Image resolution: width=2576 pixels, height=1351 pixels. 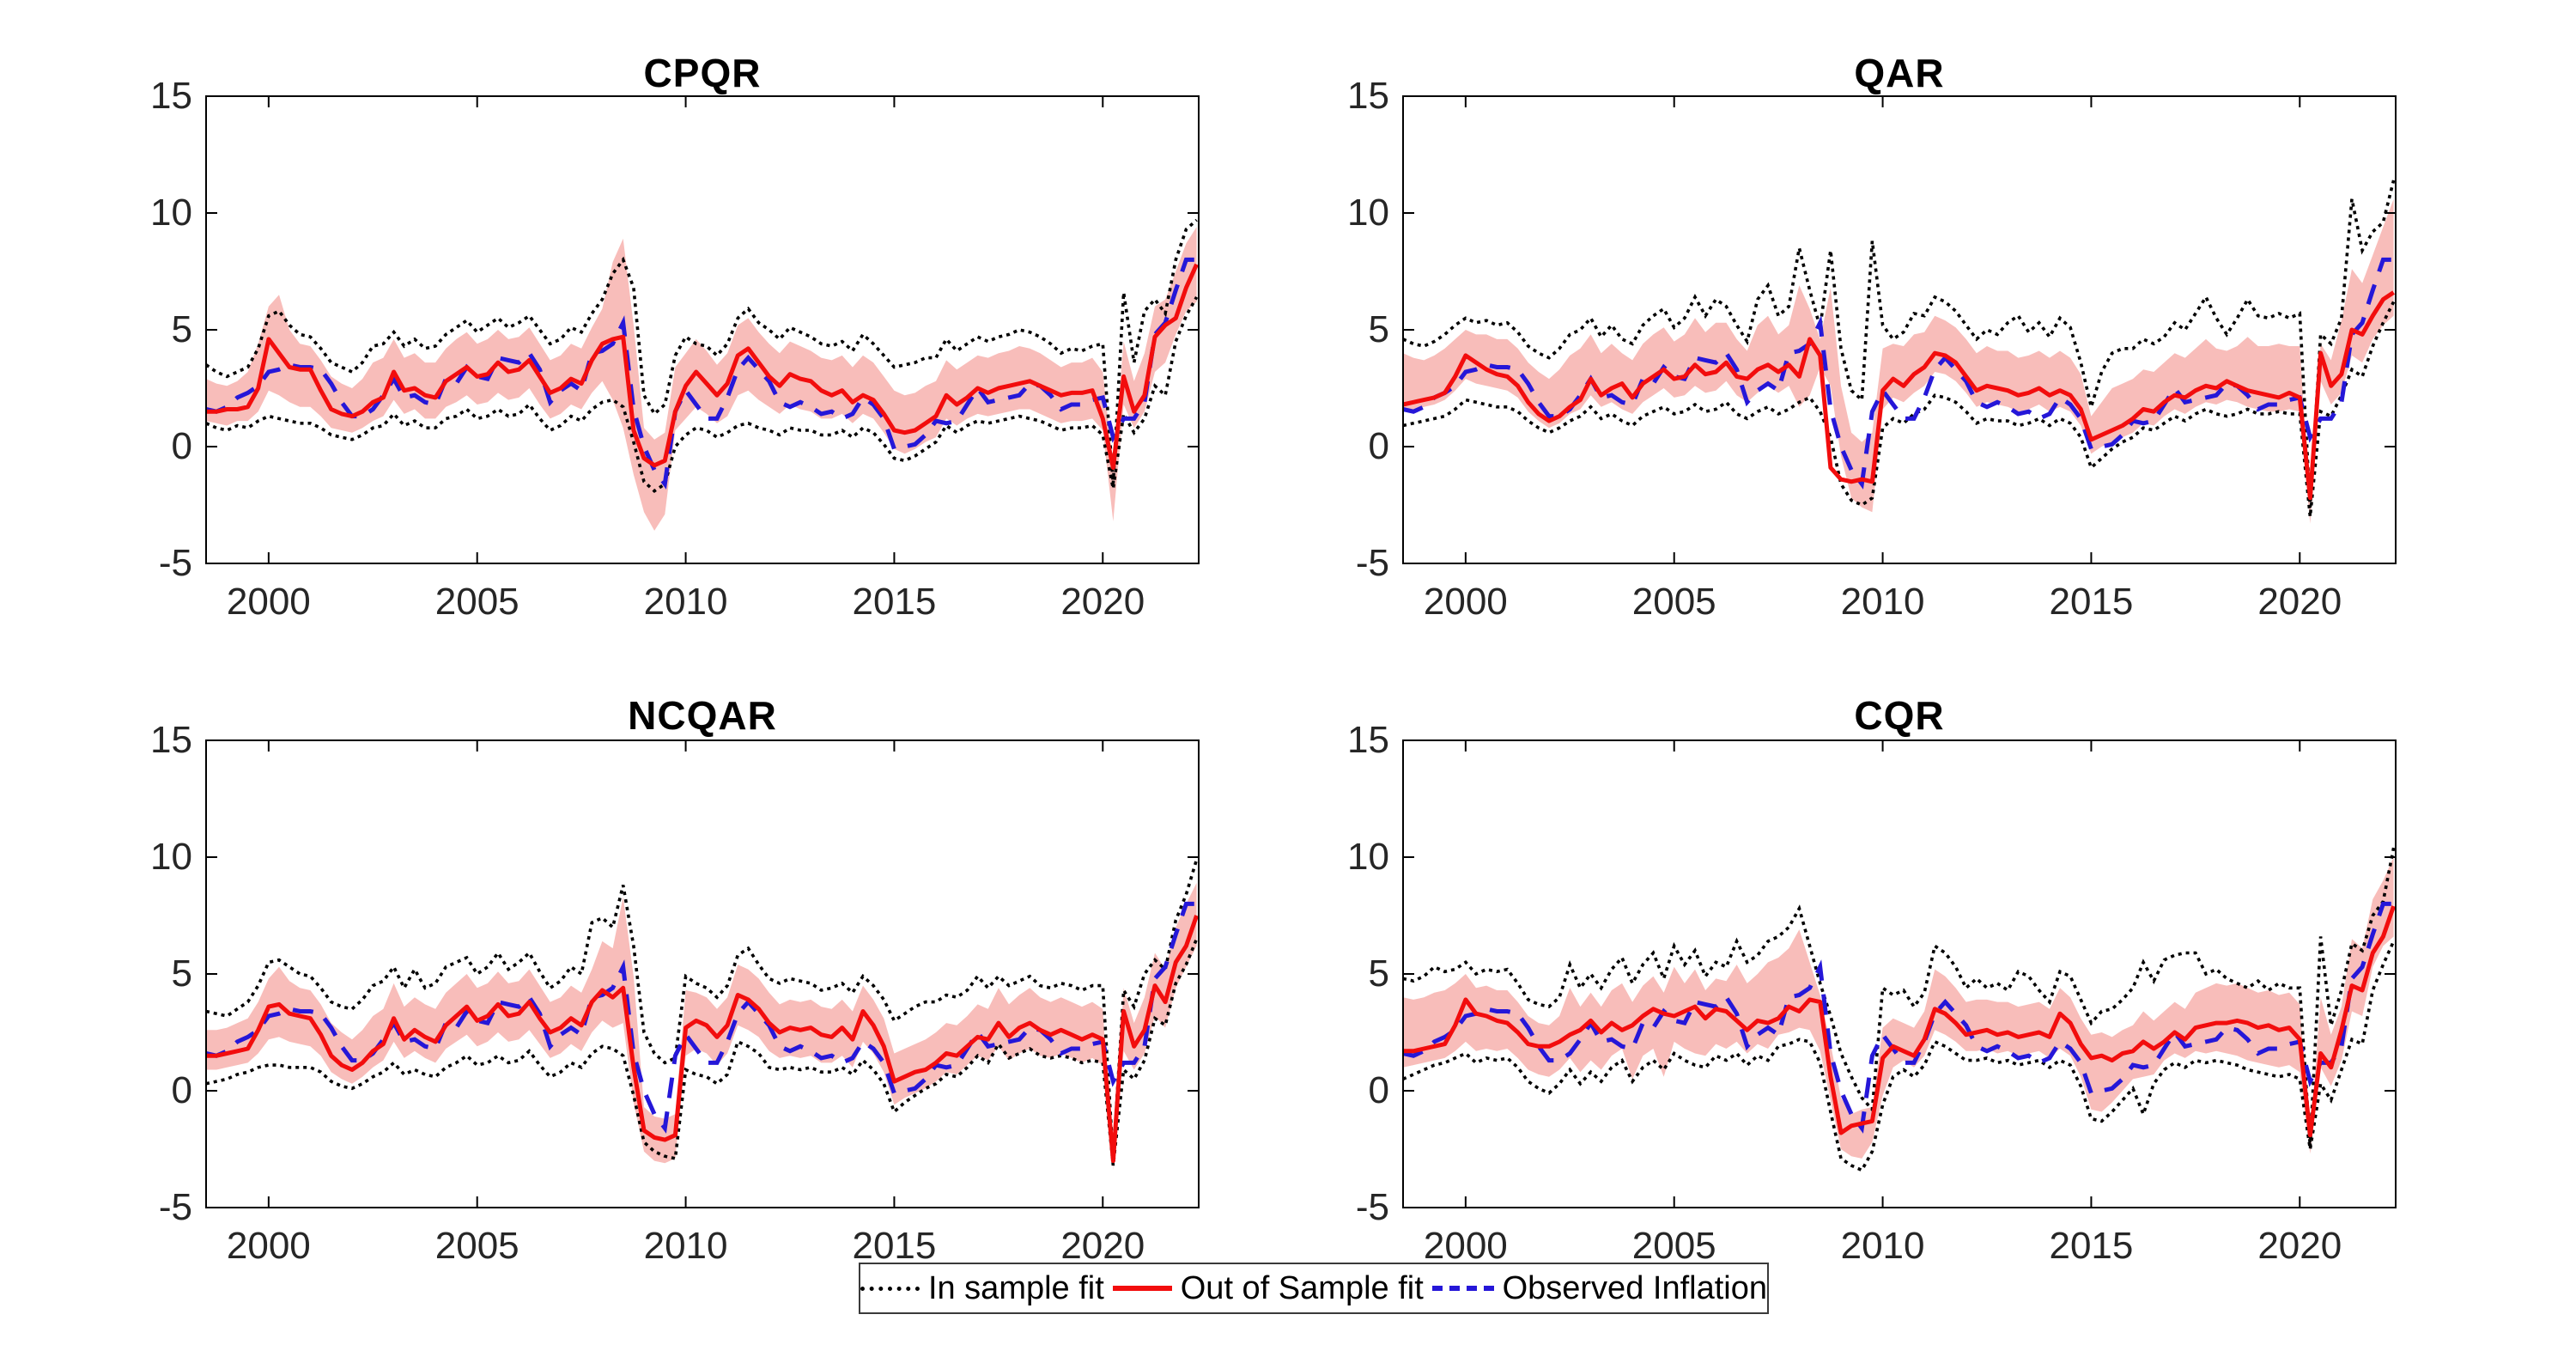 What do you see at coordinates (1142, 1288) in the screenshot?
I see `out-of-sample-line-icon` at bounding box center [1142, 1288].